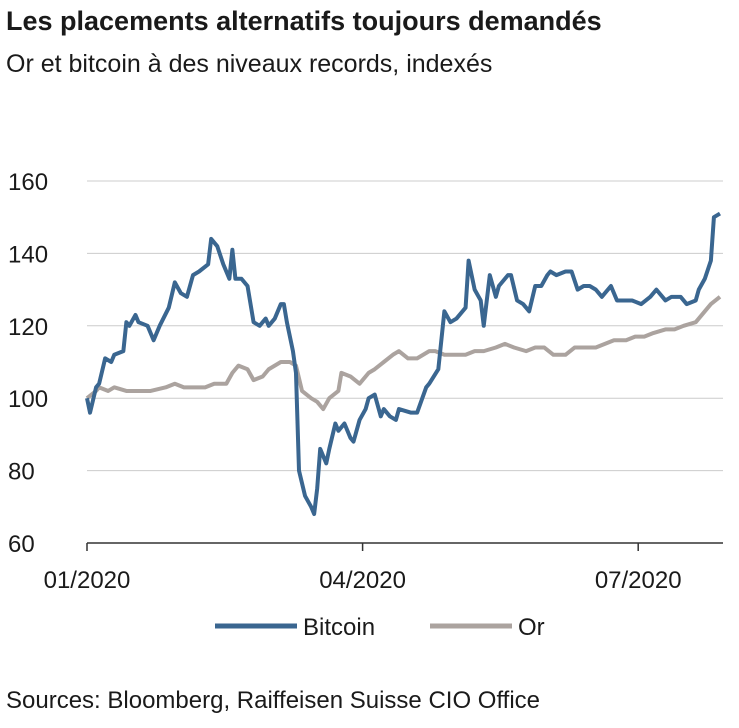 This screenshot has height=728, width=739. What do you see at coordinates (531, 627) in the screenshot?
I see `legend-label: Or` at bounding box center [531, 627].